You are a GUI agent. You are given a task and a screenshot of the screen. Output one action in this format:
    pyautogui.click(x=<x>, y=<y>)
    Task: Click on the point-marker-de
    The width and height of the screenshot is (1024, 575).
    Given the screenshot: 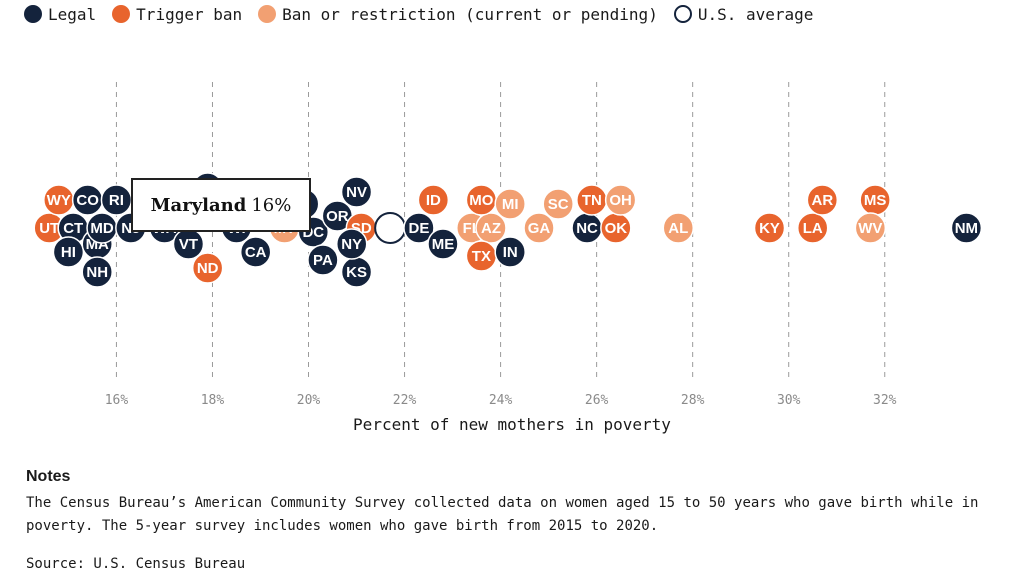 What is the action you would take?
    pyautogui.click(x=419, y=228)
    